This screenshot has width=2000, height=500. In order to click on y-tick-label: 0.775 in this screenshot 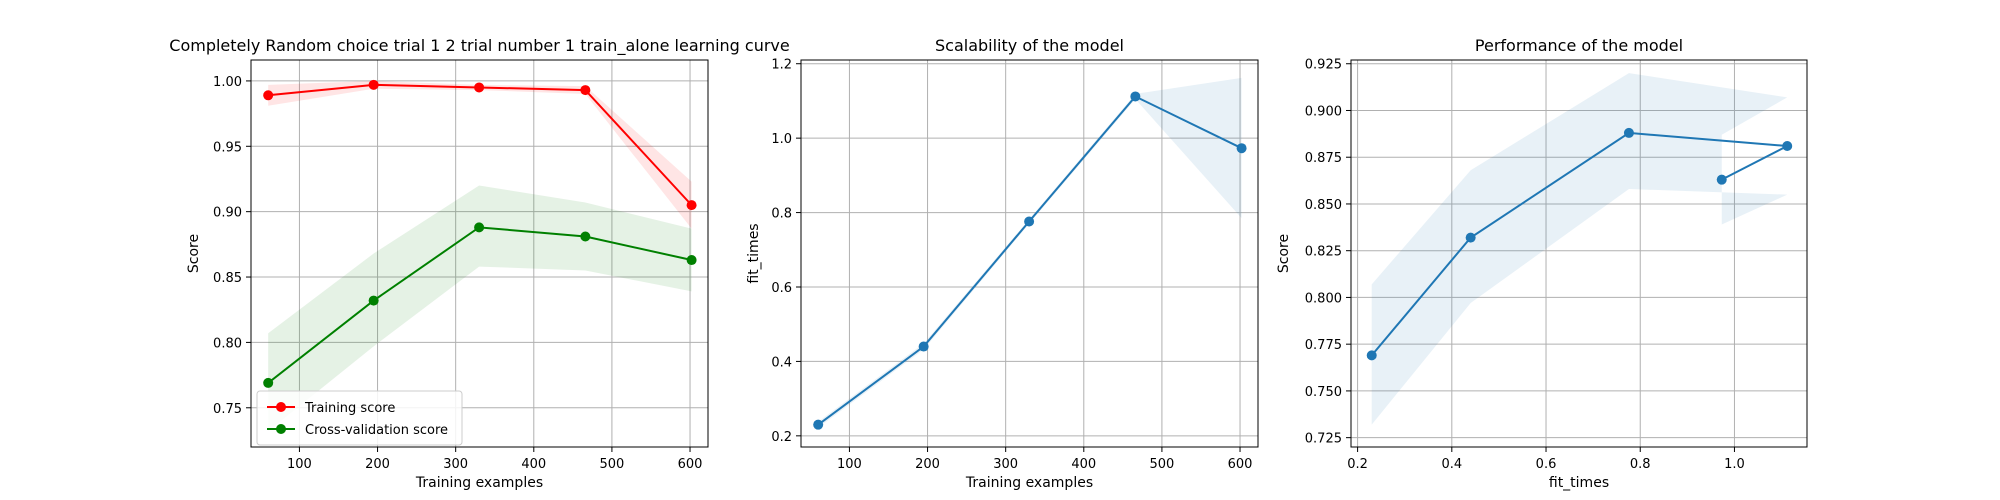, I will do `click(1323, 345)`.